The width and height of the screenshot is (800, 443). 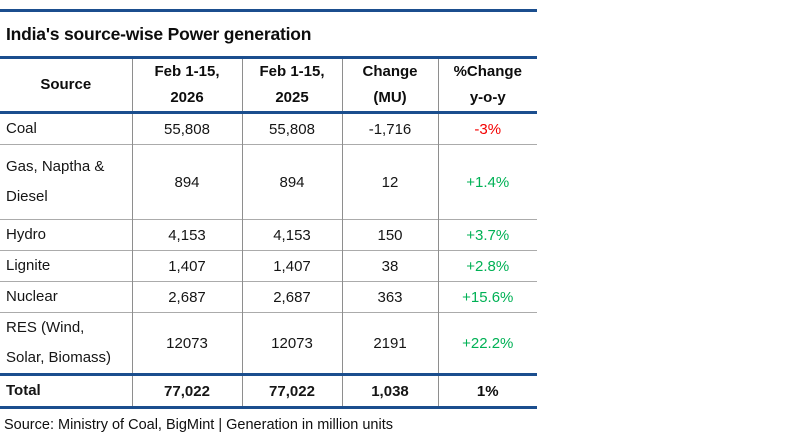 I want to click on table-row-coal: Coal 55,808 55,808 -1,716 -3%, so click(x=268, y=128).